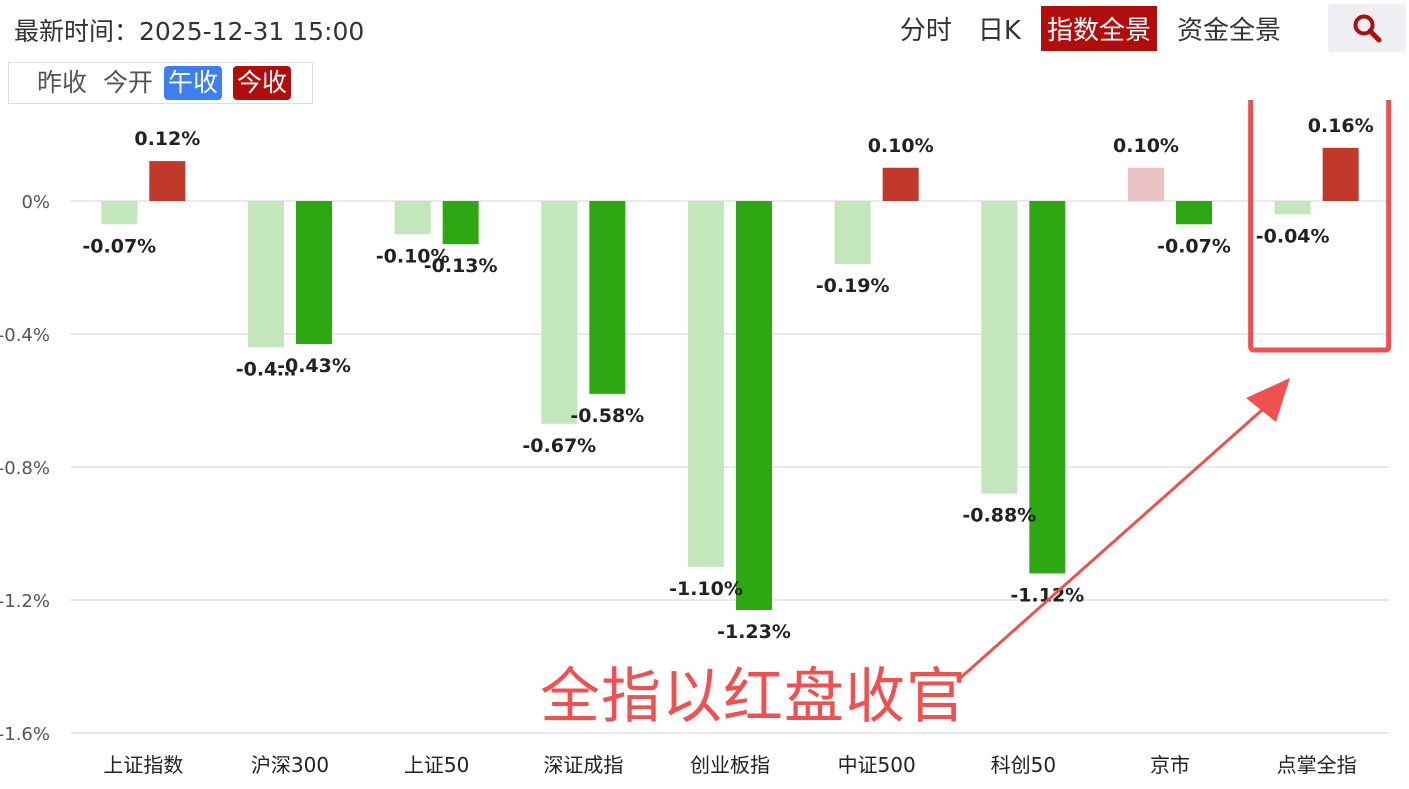 This screenshot has width=1409, height=789. Describe the element at coordinates (461, 266) in the screenshot. I see `data-label-today: -0.13%` at that location.